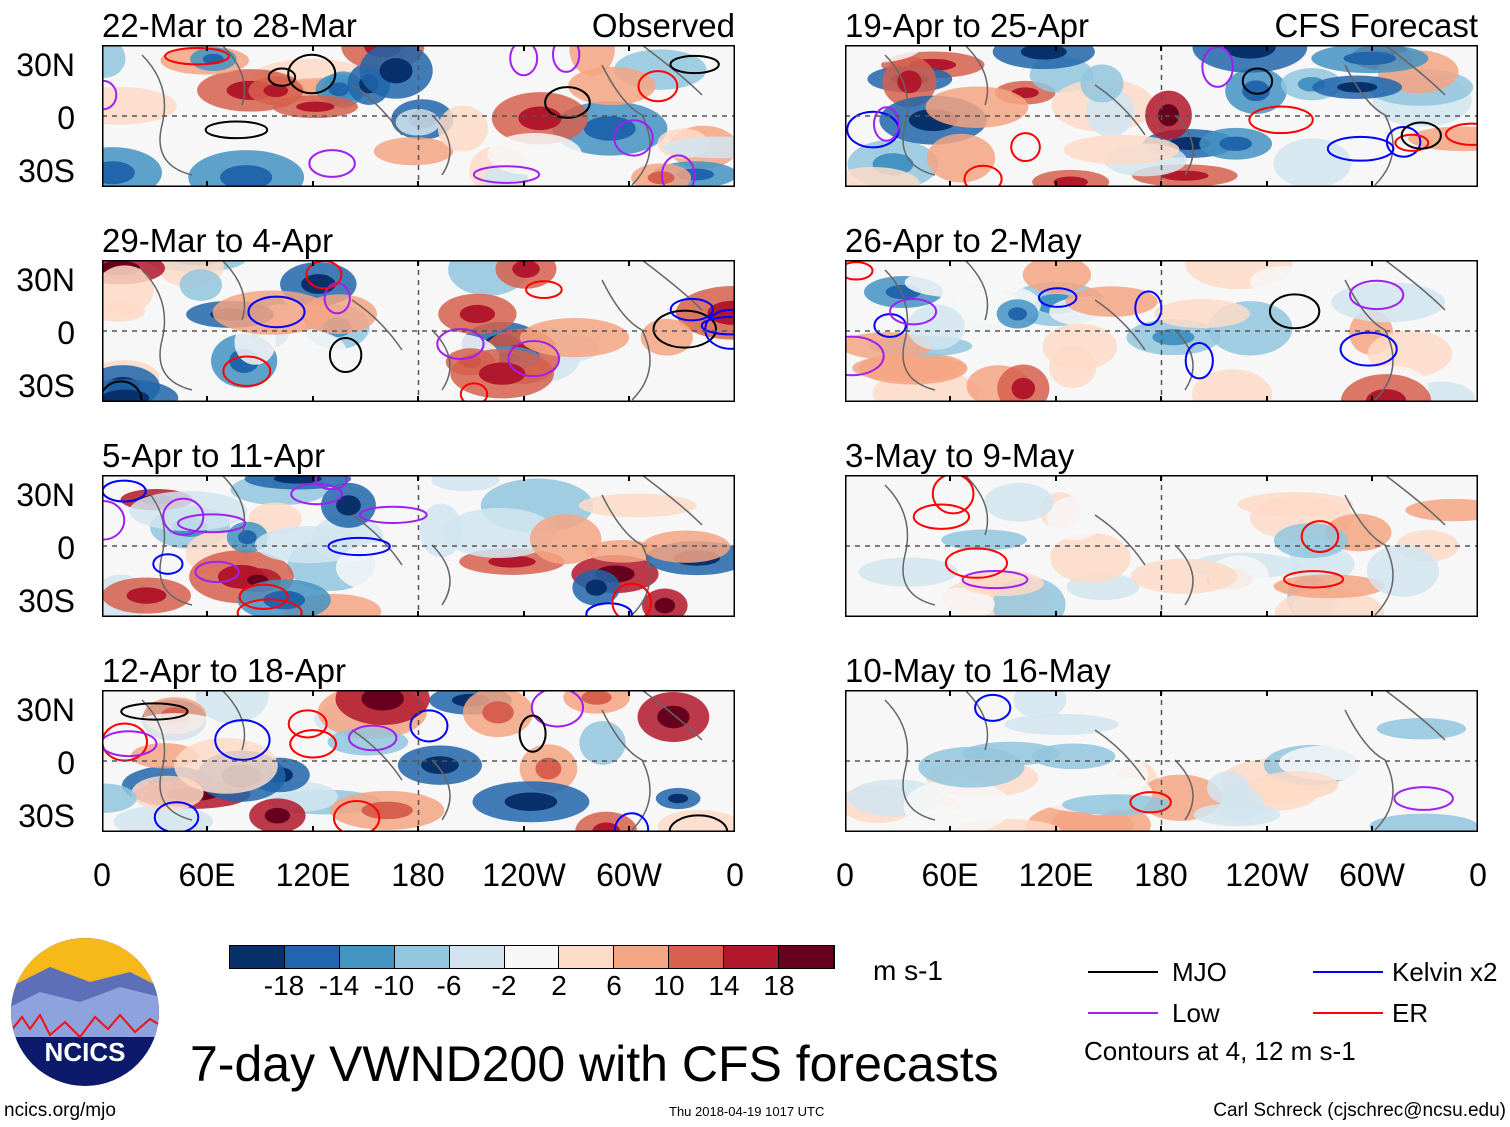 This screenshot has height=1127, width=1510. I want to click on panel-type-label: Observed, so click(663, 25).